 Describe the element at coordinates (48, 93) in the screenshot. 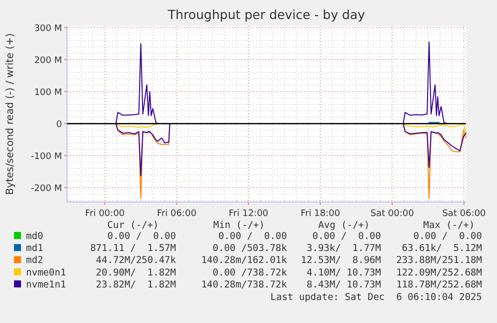

I see `y-tick-label: 100 M` at that location.